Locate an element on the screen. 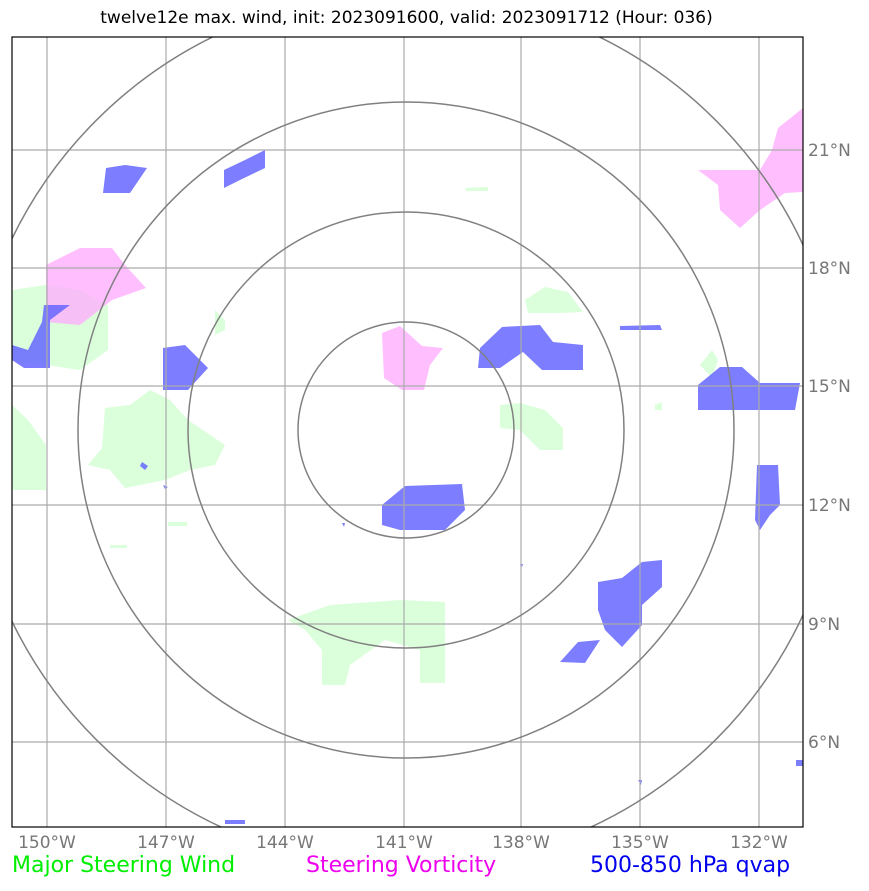  lon-label: 141°W is located at coordinates (404, 843).